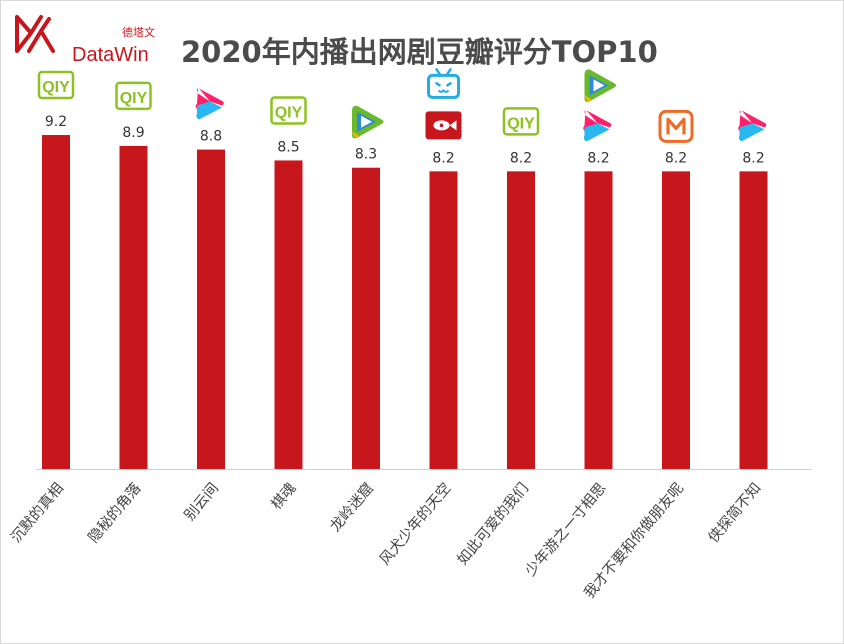 This screenshot has width=844, height=644. What do you see at coordinates (443, 125) in the screenshot?
I see `youku-red-icon` at bounding box center [443, 125].